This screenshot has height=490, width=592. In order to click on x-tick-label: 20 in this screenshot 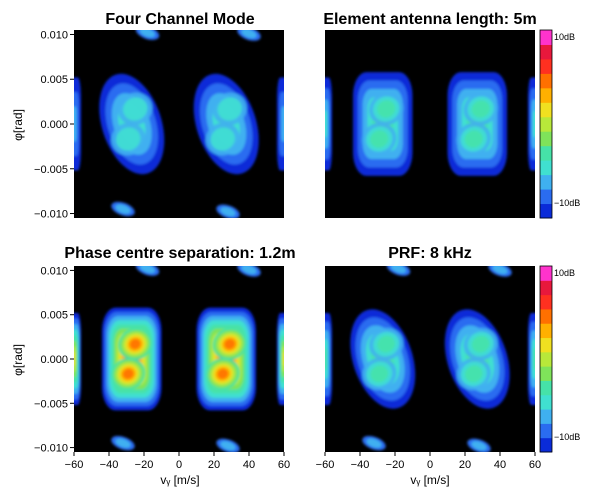, I will do `click(465, 465)`.